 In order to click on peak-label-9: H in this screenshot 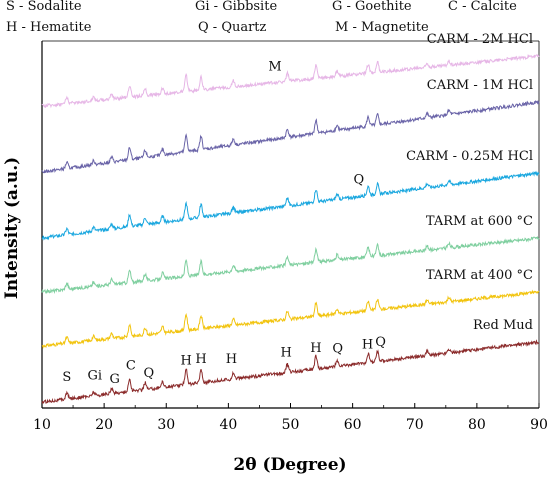, I will do `click(315, 348)`.